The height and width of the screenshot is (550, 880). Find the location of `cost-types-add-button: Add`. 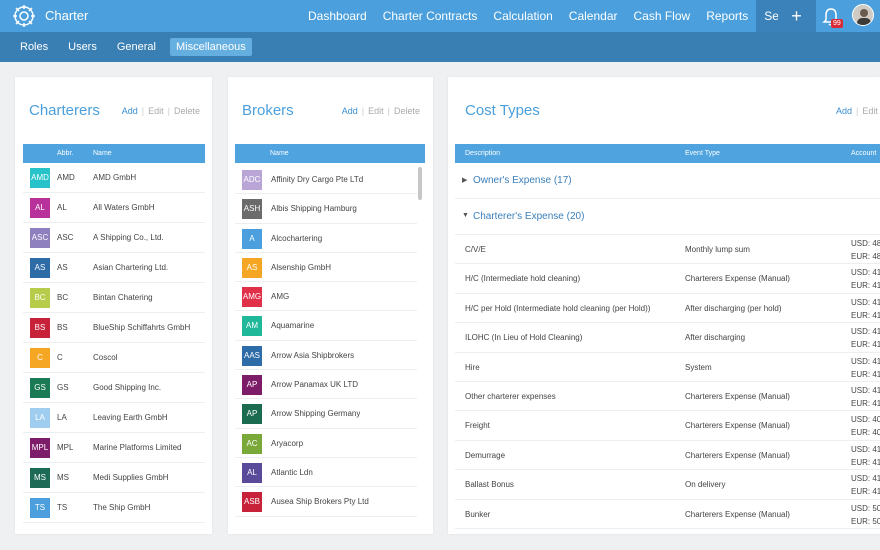

cost-types-add-button: Add is located at coordinates (844, 111).